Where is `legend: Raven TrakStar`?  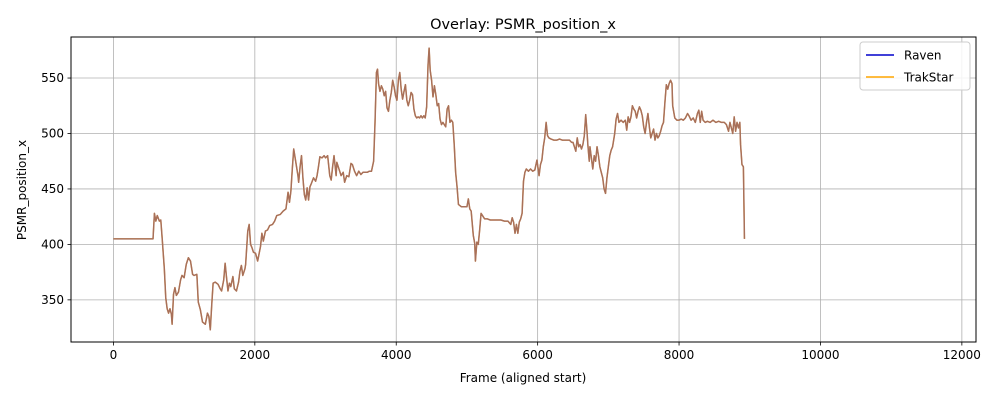 legend: Raven TrakStar is located at coordinates (915, 66).